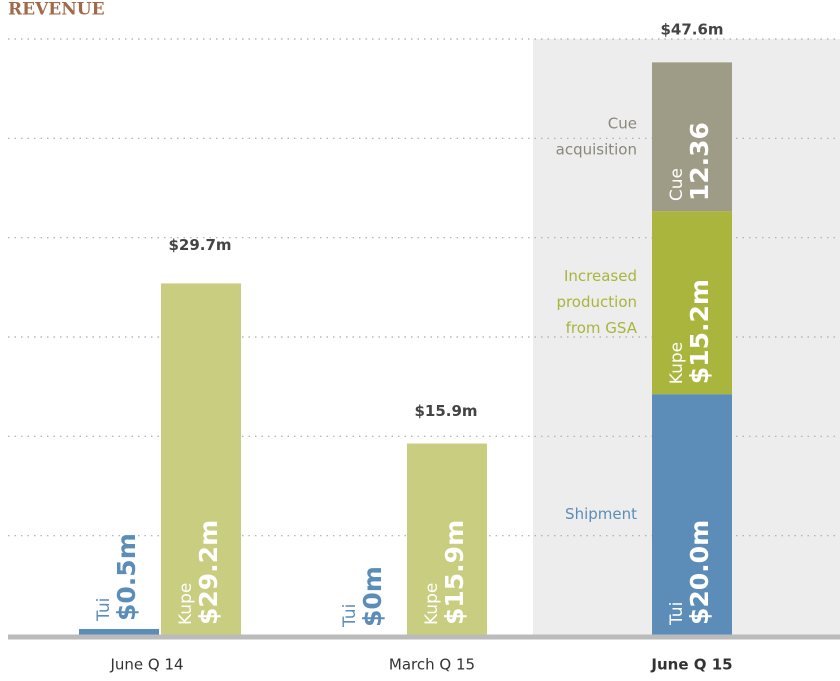 This screenshot has height=681, width=840. Describe the element at coordinates (677, 184) in the screenshot. I see `series-name: Cue` at that location.